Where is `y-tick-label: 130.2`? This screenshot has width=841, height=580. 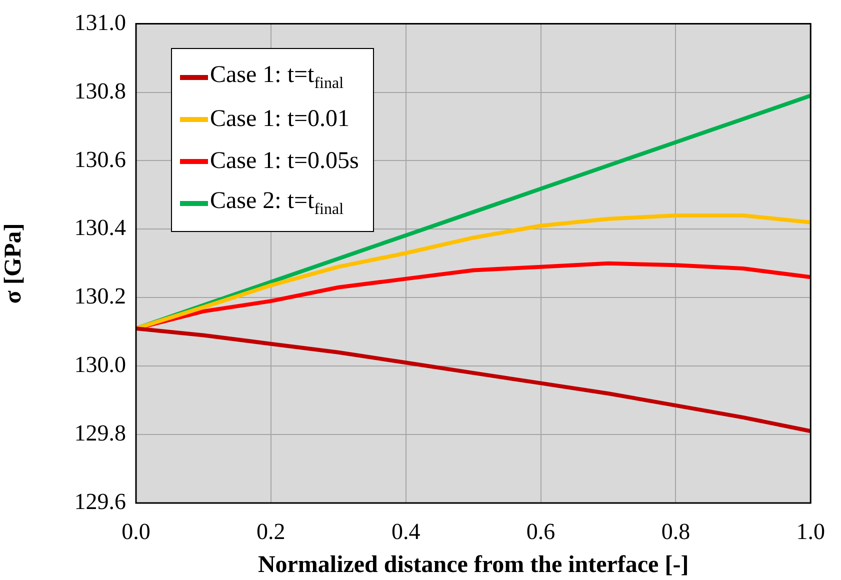 y-tick-label: 130.2 is located at coordinates (100, 296).